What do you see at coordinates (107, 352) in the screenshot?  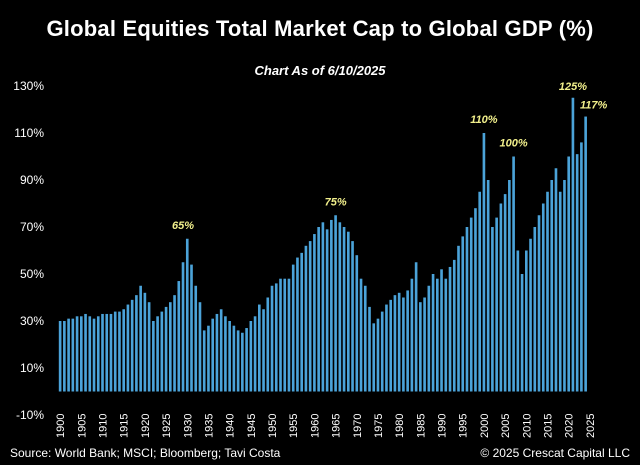 I see `bar-1911` at bounding box center [107, 352].